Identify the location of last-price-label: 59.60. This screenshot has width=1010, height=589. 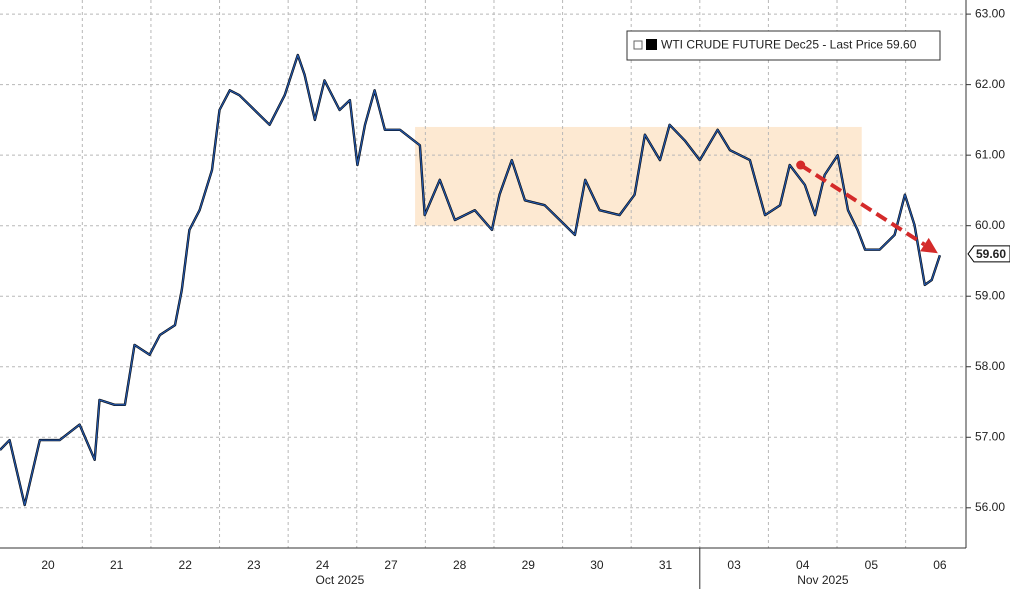
(991, 254).